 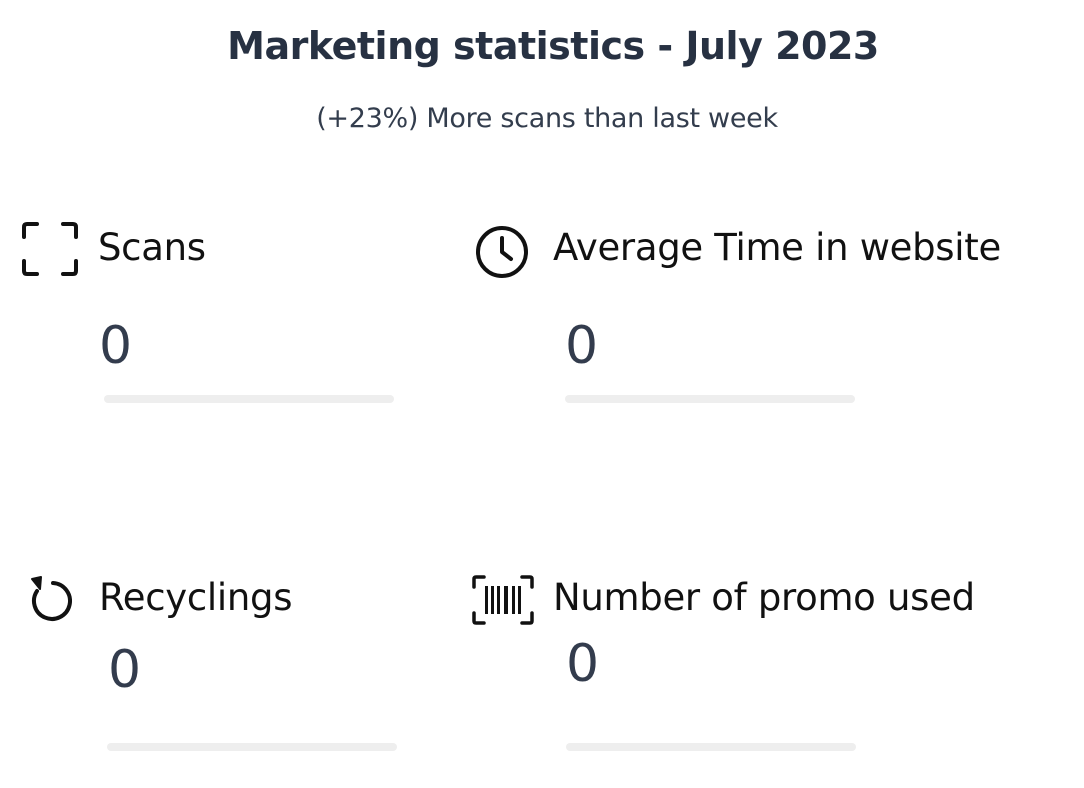 What do you see at coordinates (764, 597) in the screenshot?
I see `stat-label-promo-used: Number of promo used` at bounding box center [764, 597].